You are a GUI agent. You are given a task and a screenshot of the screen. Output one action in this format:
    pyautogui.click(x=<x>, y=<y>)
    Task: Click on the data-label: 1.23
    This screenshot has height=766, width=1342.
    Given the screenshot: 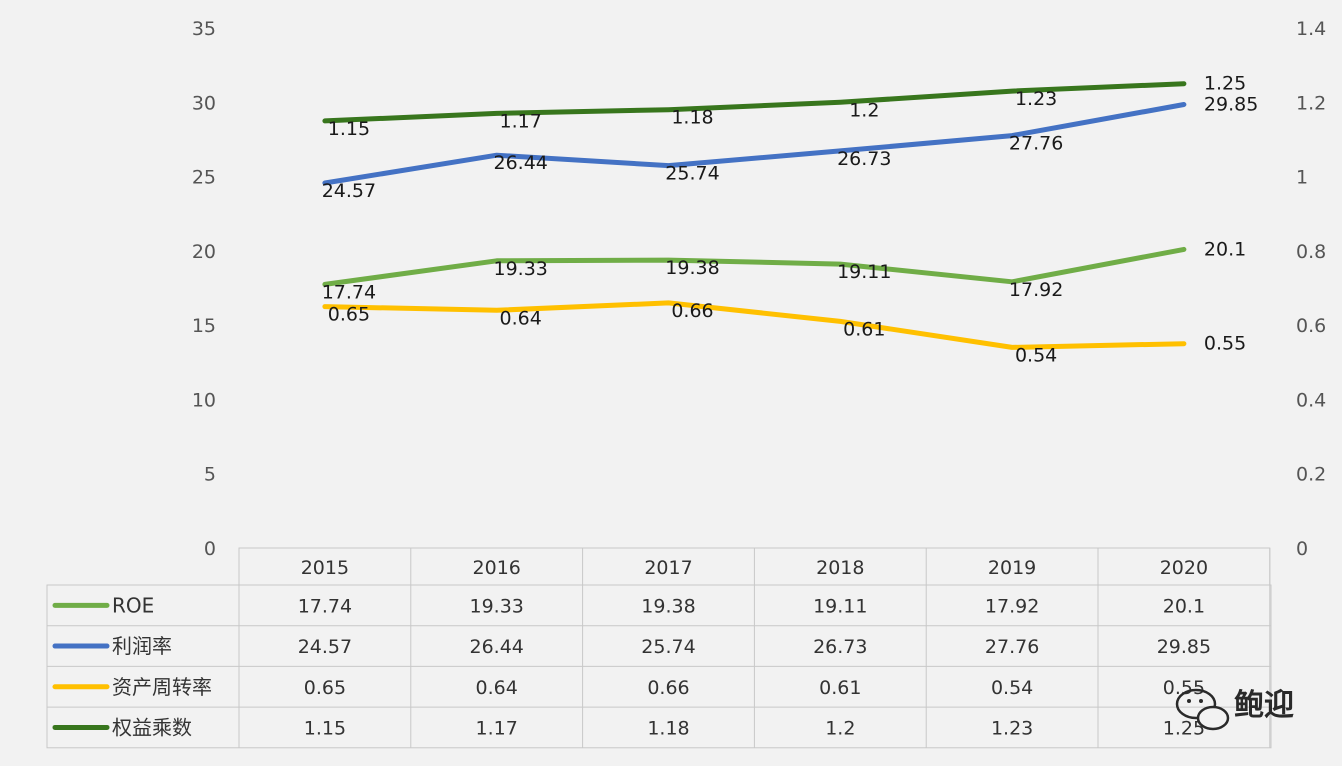 What is the action you would take?
    pyautogui.click(x=1036, y=99)
    